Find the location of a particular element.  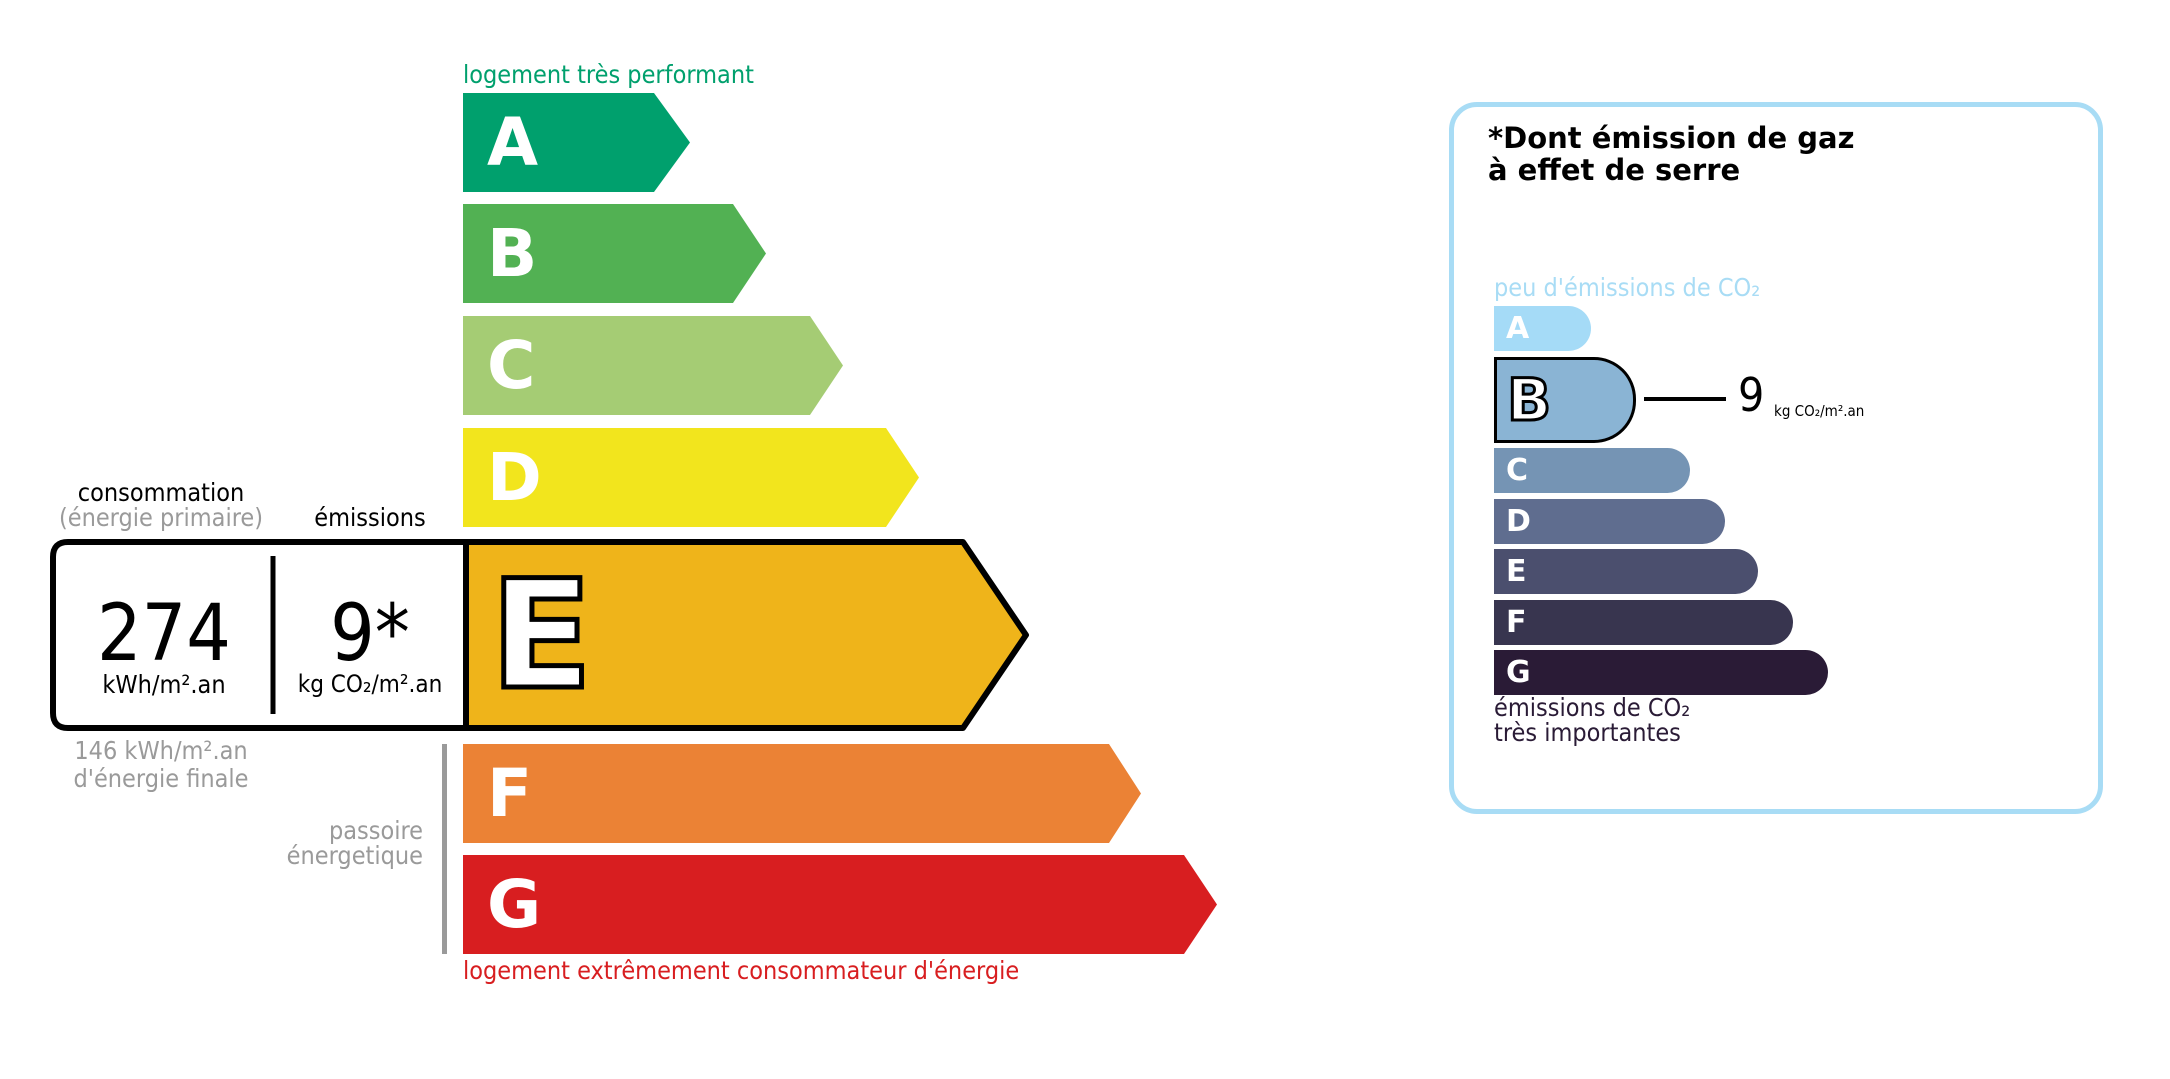

ghg-unit: kg CO₂/m².an is located at coordinates (1819, 411).